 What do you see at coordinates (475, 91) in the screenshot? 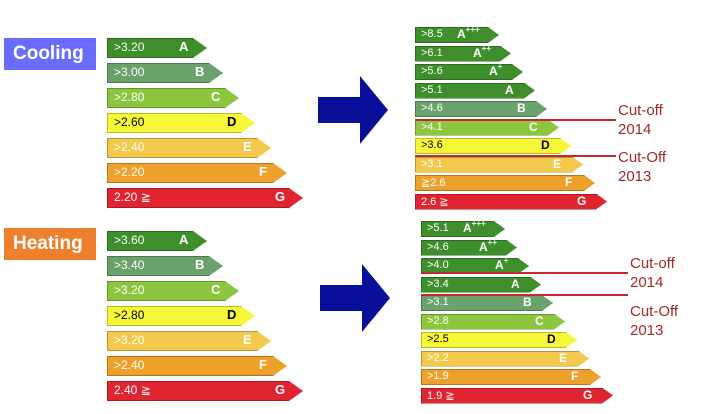
I see `cooling-new-class-bar: >5.1 A` at bounding box center [475, 91].